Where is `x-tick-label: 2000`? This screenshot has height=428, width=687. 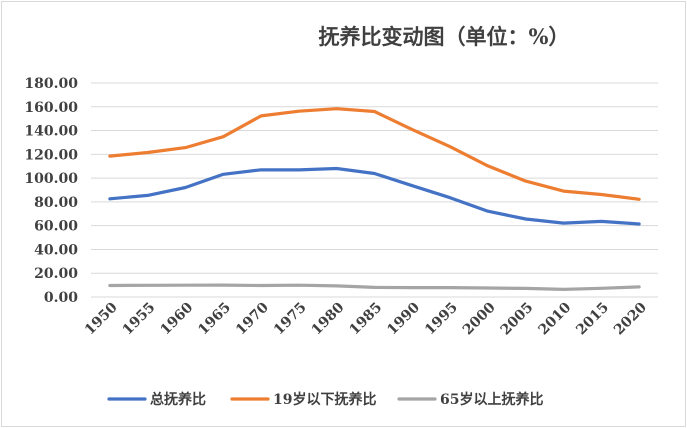
x-tick-label: 2000 is located at coordinates (479, 318).